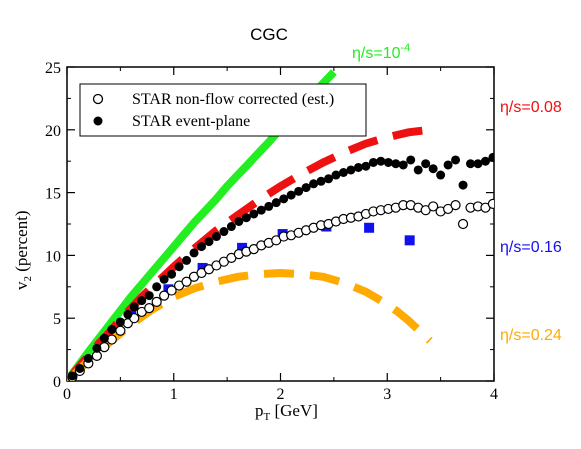  Describe the element at coordinates (281, 394) in the screenshot. I see `x-tick-label: 2` at that location.